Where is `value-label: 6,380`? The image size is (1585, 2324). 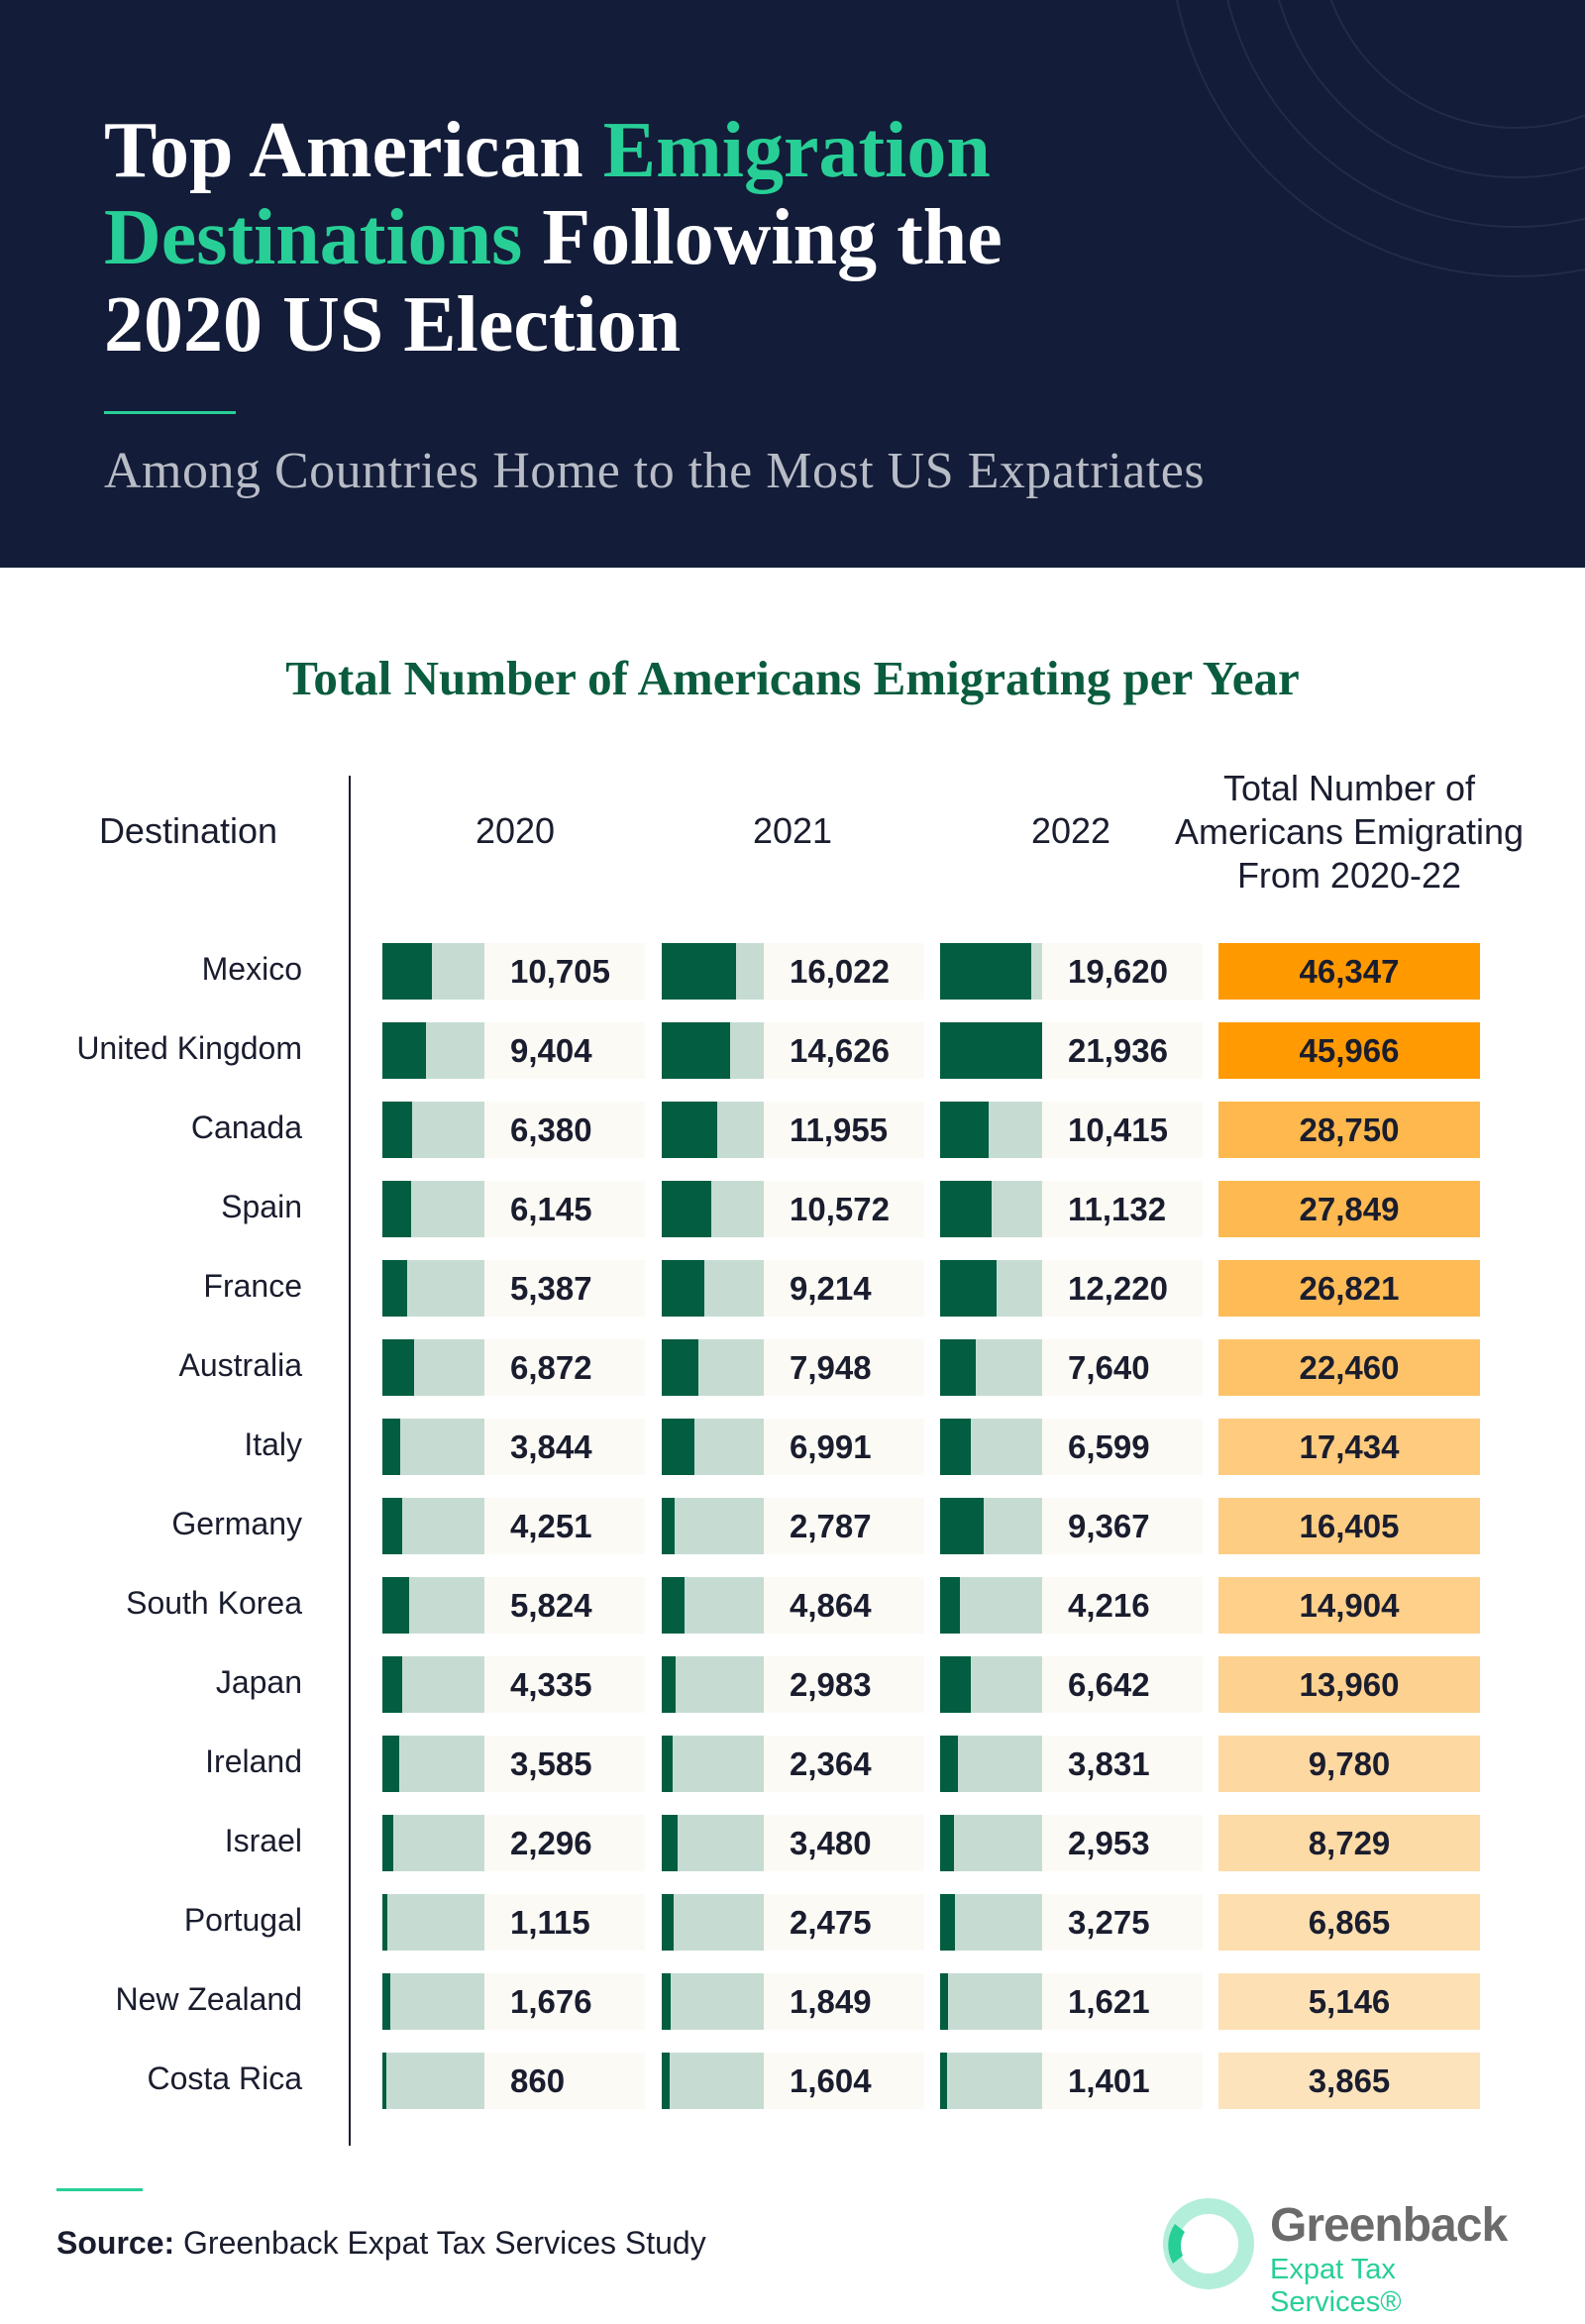 value-label: 6,380 is located at coordinates (551, 1129).